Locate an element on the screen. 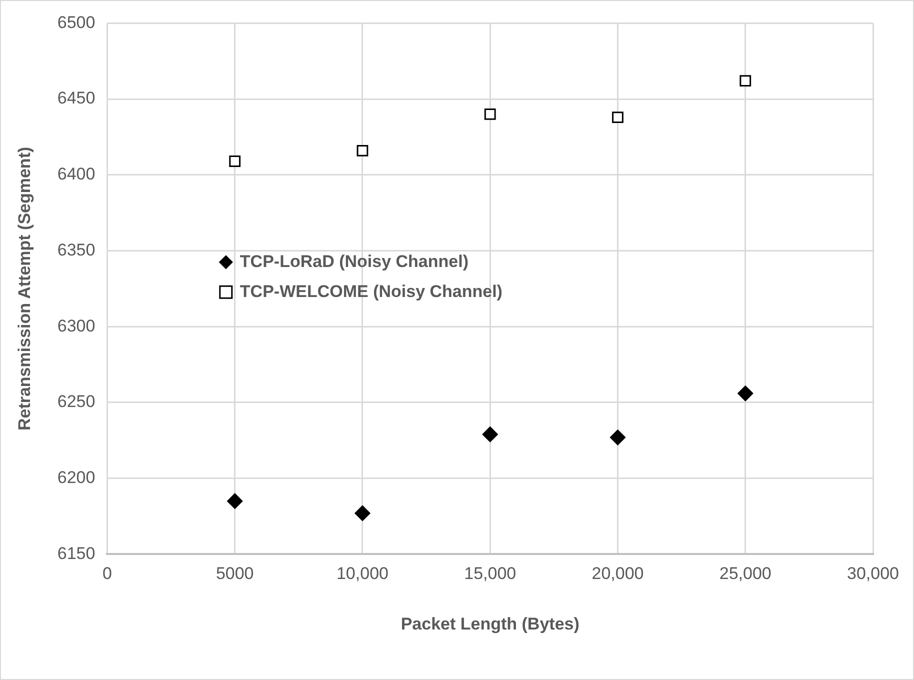  y-tick-label: 6200 is located at coordinates (76, 478).